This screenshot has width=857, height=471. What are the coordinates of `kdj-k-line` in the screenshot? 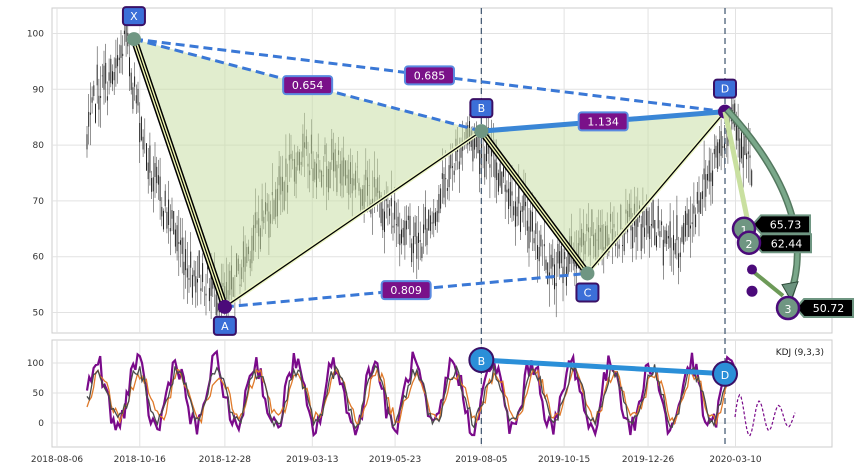 It's located at (410, 397).